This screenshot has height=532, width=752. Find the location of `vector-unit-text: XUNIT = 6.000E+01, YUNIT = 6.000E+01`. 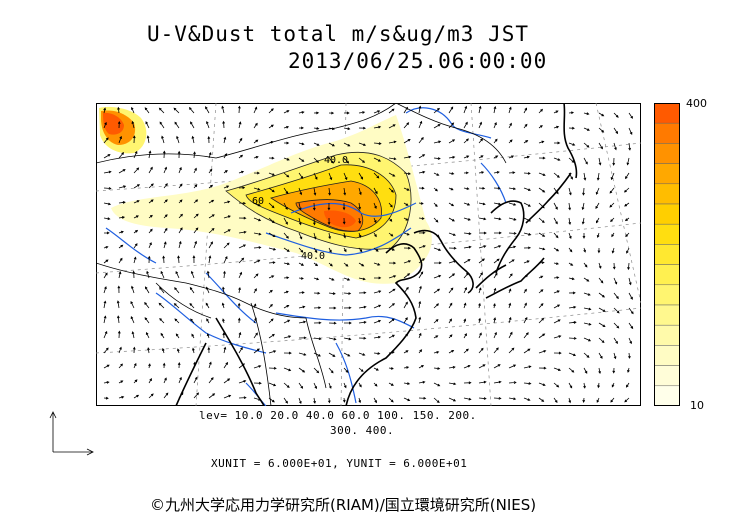

vector-unit-text: XUNIT = 6.000E+01, YUNIT = 6.000E+01 is located at coordinates (339, 463).